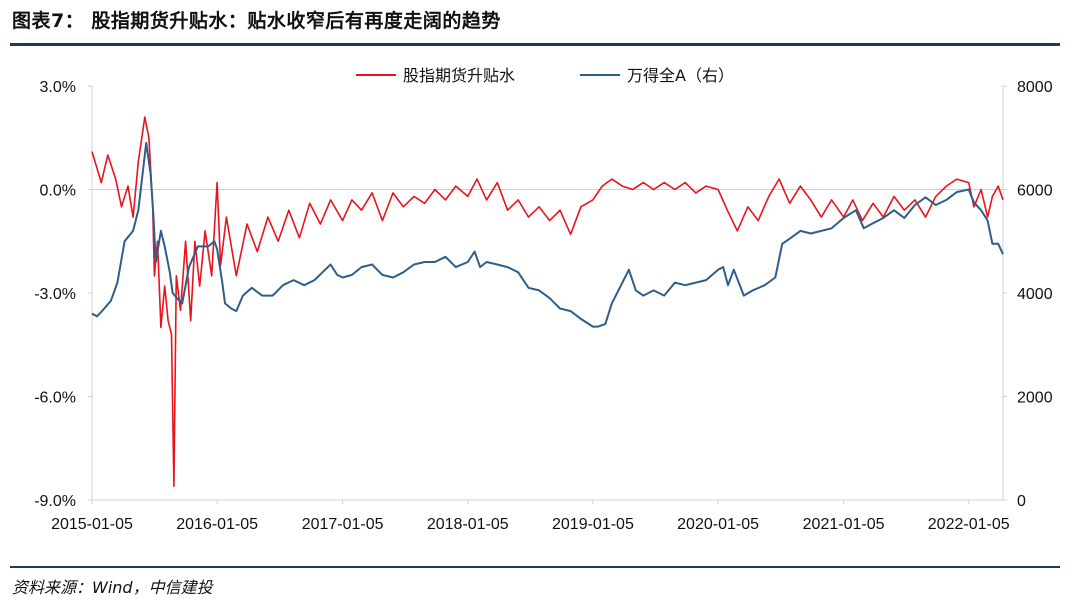 This screenshot has width=1080, height=611. What do you see at coordinates (343, 524) in the screenshot?
I see `x-tick-label: 2017-01-05` at bounding box center [343, 524].